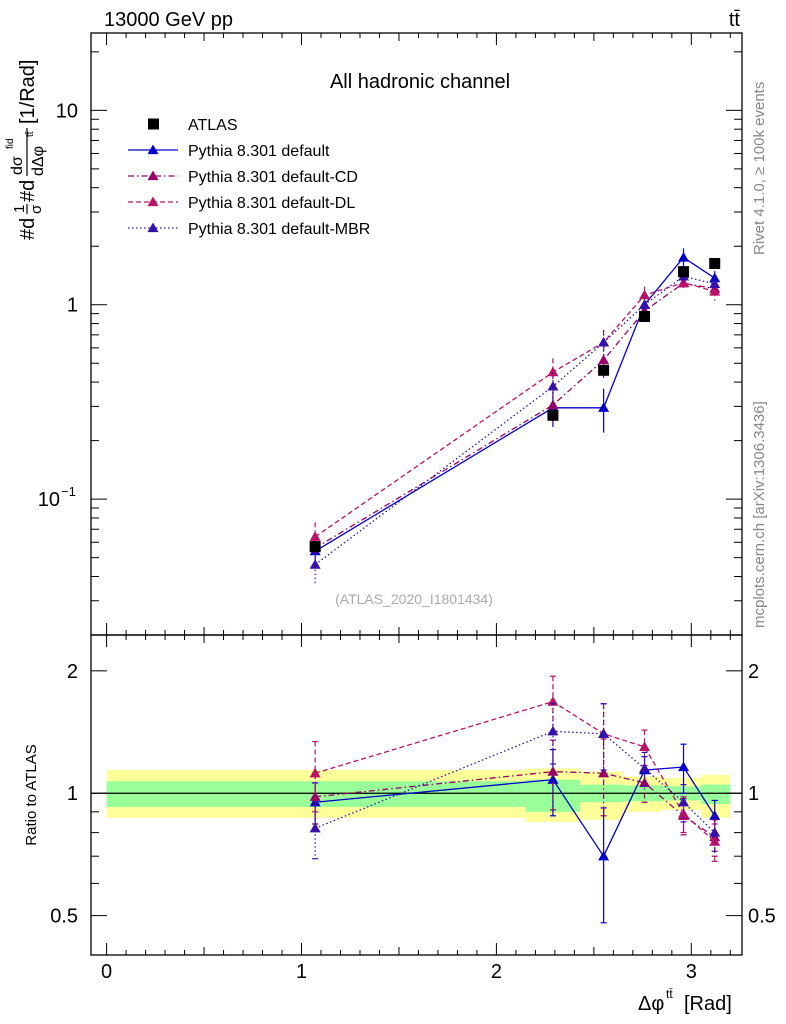  Describe the element at coordinates (72, 672) in the screenshot. I see `ratio-y-tick-label: 2` at that location.